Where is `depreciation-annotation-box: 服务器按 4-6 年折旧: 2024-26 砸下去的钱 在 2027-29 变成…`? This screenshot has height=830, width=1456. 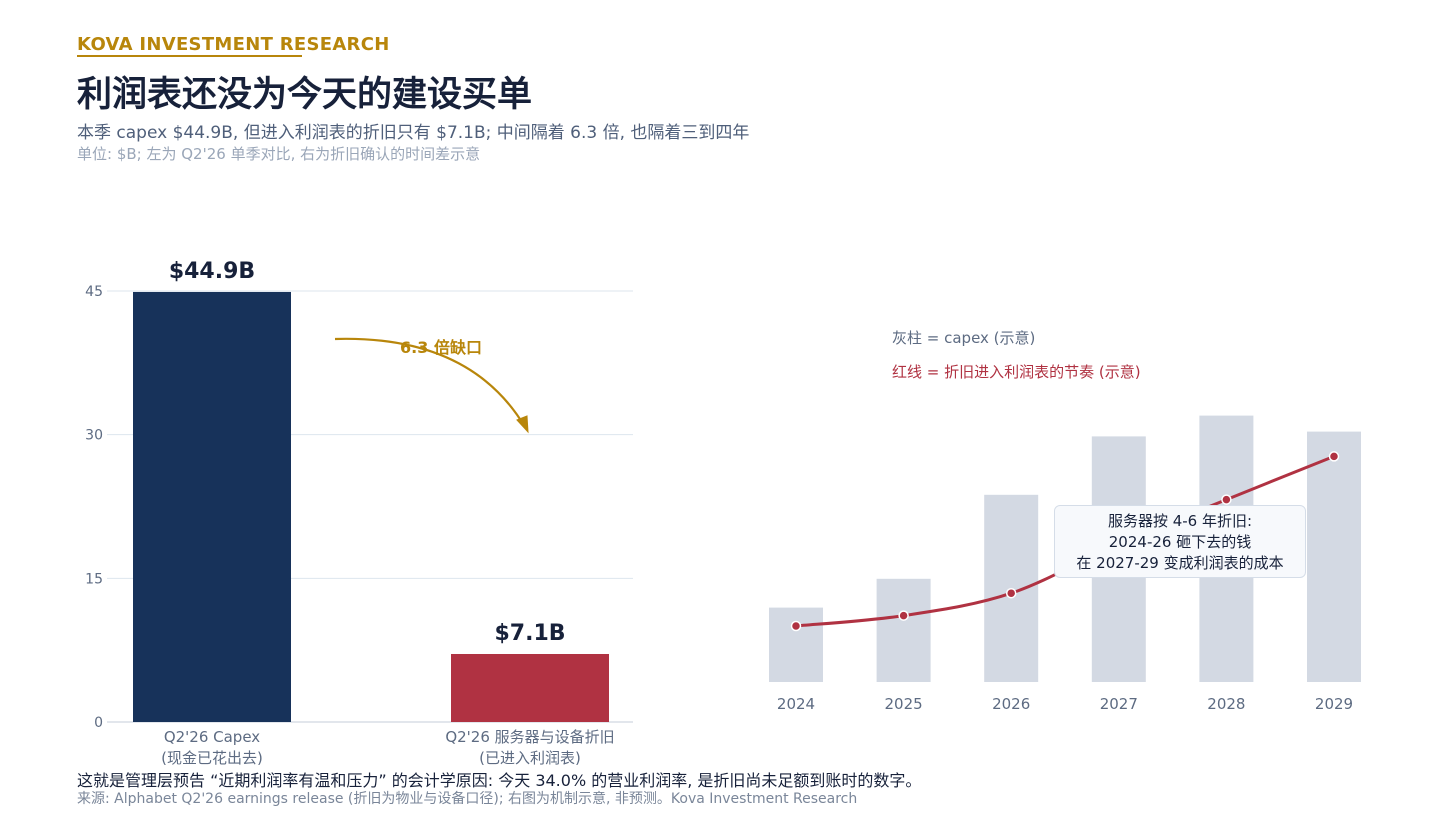
depreciation-annotation-box: 服务器按 4-6 年折旧: 2024-26 砸下去的钱 在 2027-29 变成… is located at coordinates (1180, 541).